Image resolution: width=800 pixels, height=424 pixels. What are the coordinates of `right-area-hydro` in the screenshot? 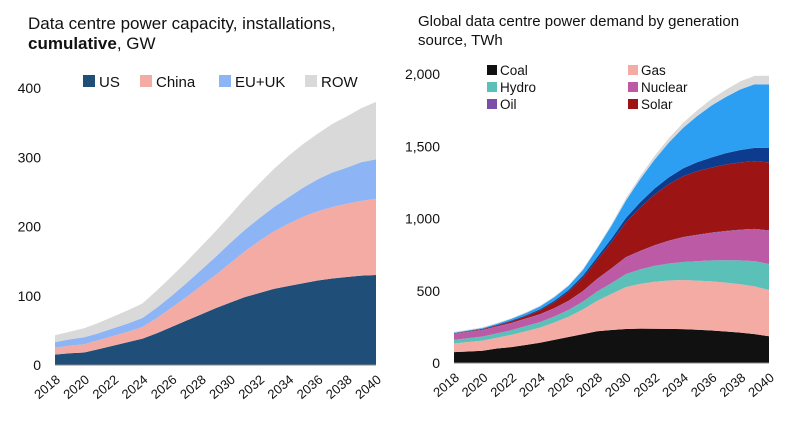 It's located at (611, 302).